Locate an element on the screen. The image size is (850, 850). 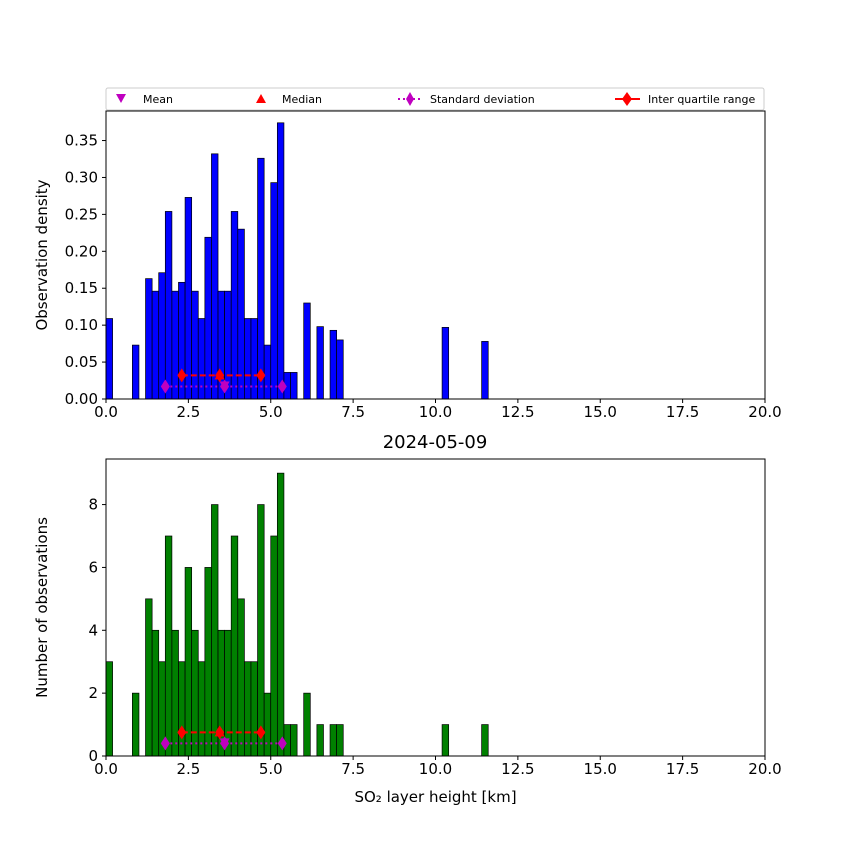
legend-entry-standard-deviation: Standard deviation is located at coordinates (466, 99).